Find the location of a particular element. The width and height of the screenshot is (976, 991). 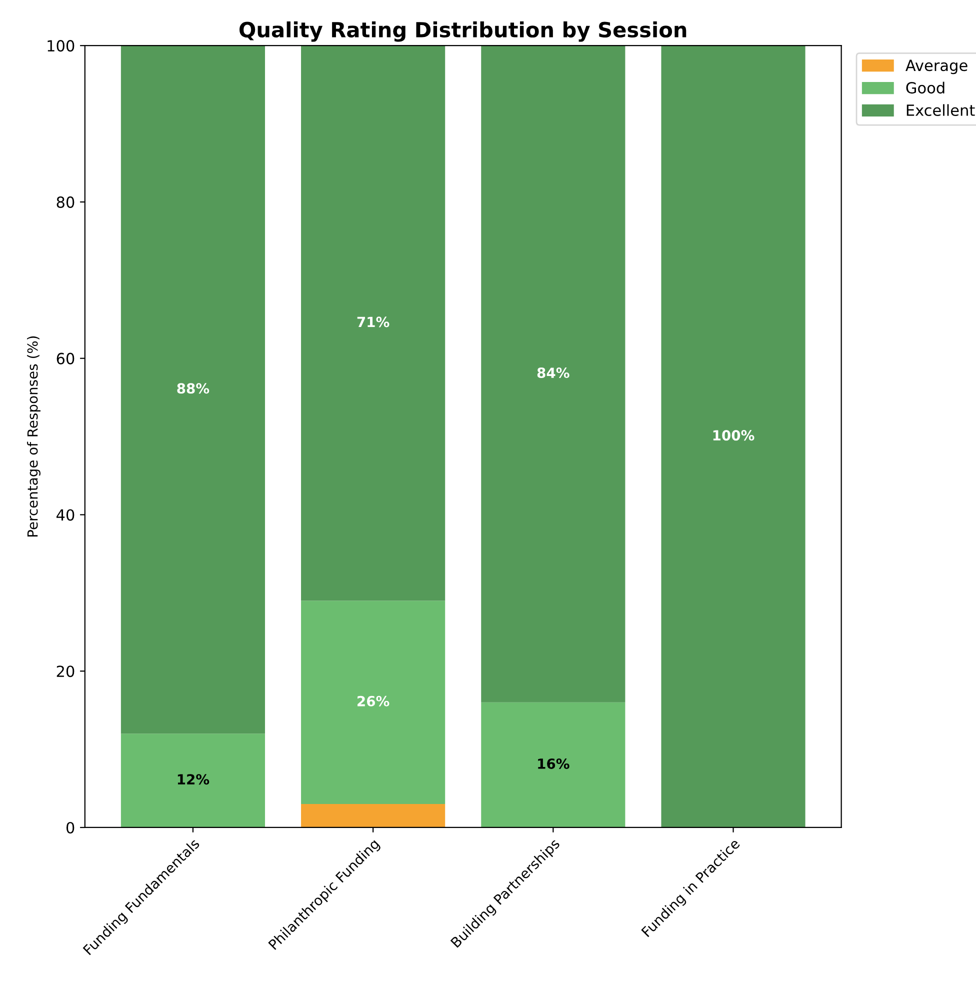

chart-title: Quality Rating Distribution by Session is located at coordinates (463, 31).